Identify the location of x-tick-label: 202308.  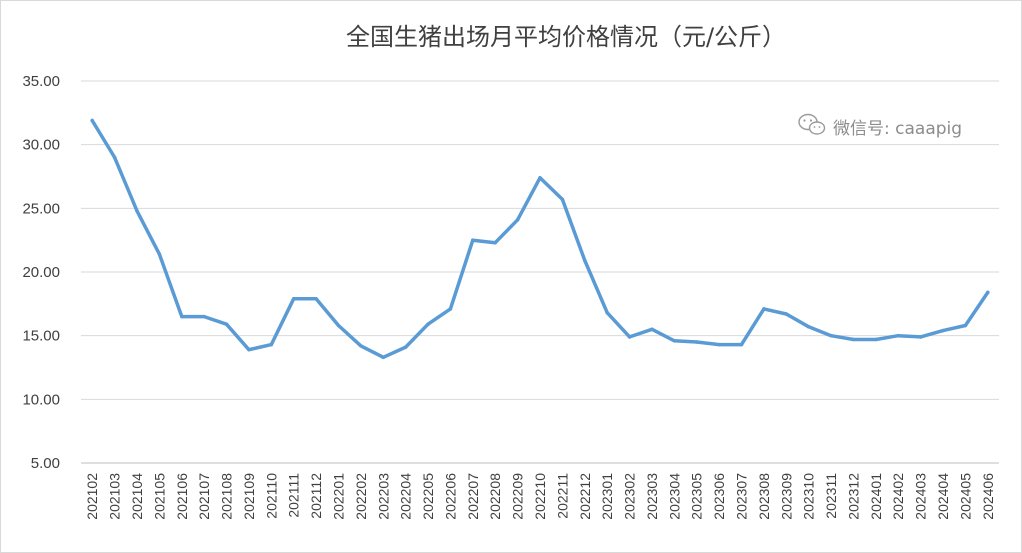
(764, 496).